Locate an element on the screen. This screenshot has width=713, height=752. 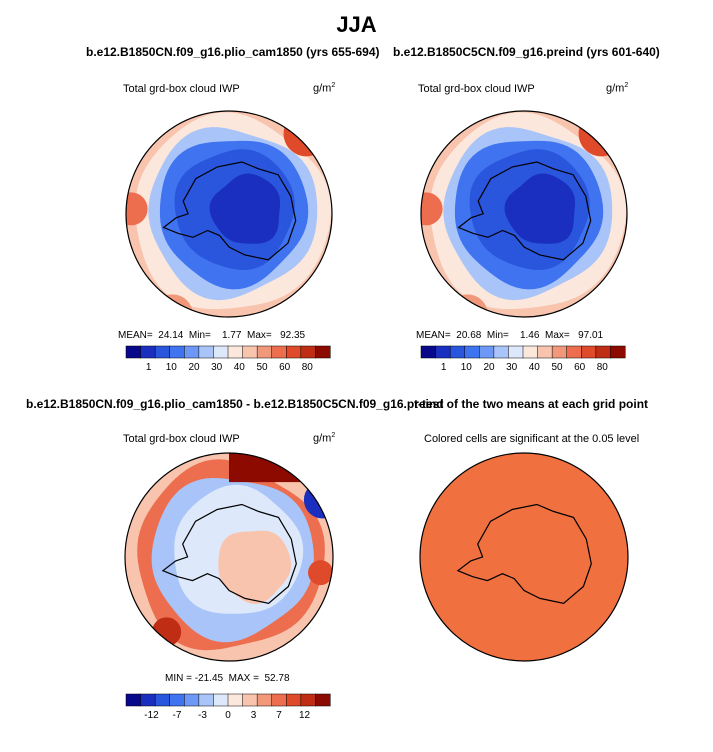
colorbar-tick-label: -3 is located at coordinates (202, 715).